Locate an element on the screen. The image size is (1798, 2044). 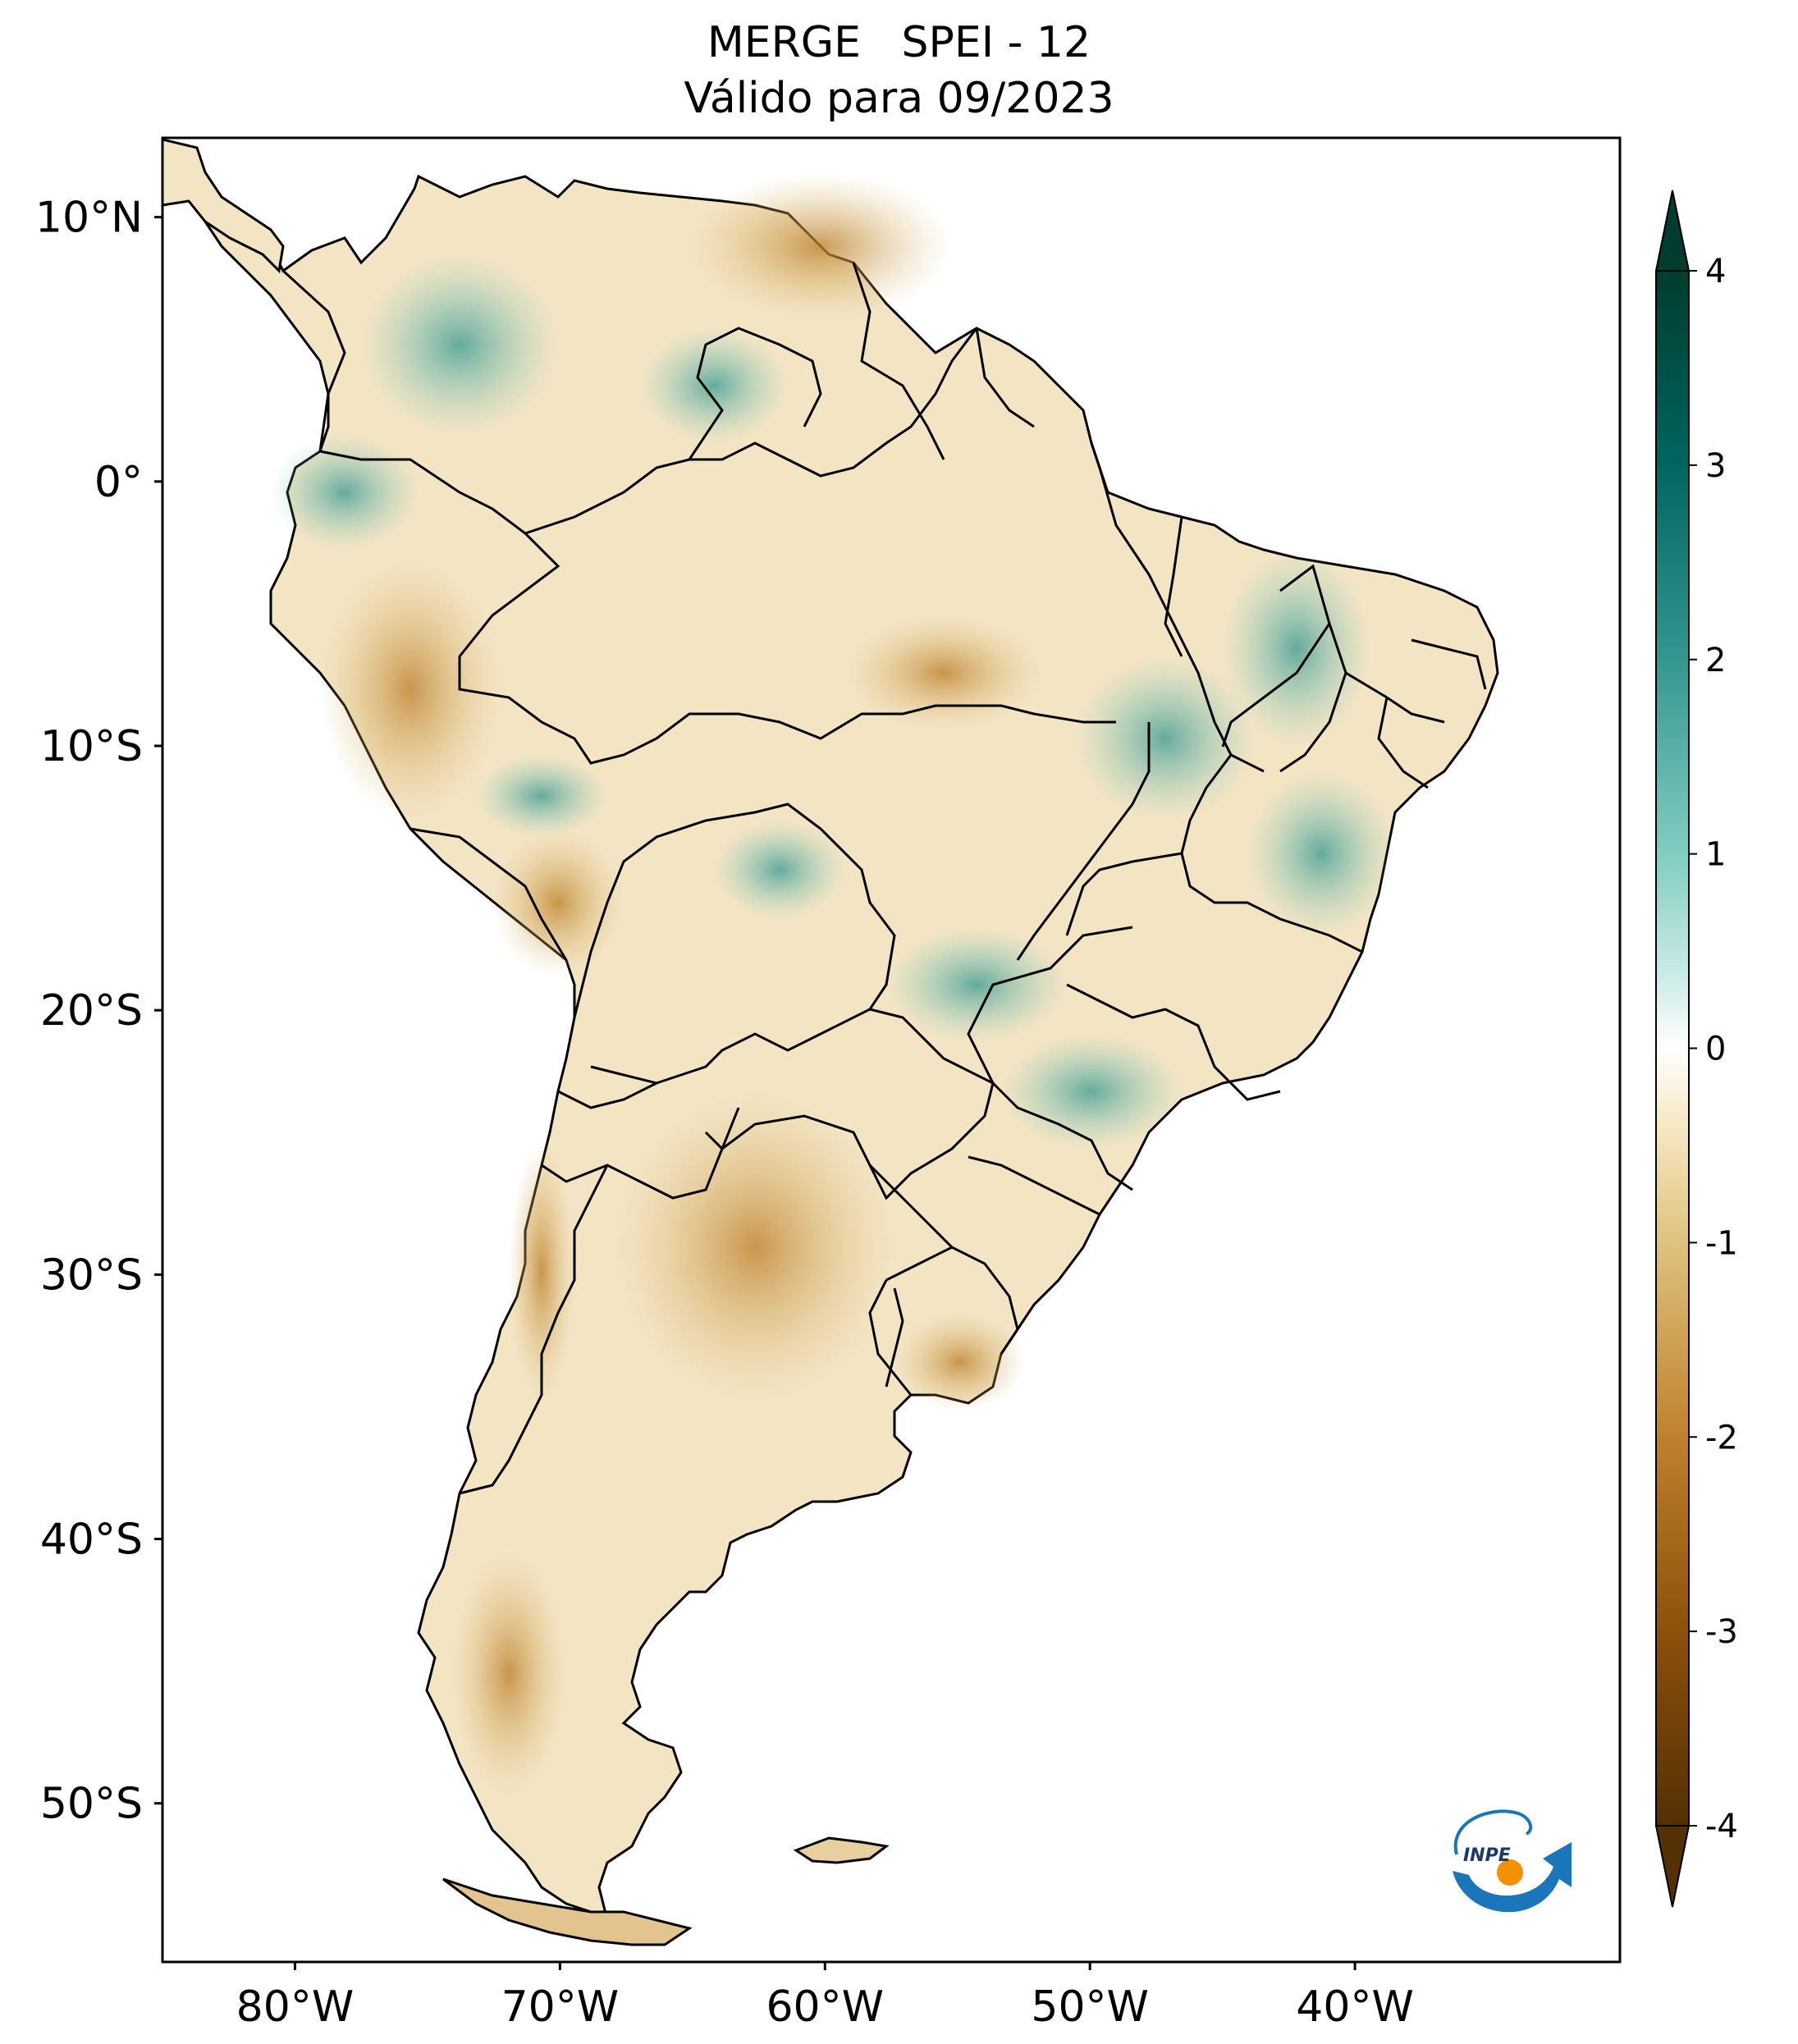
longitude-axis: 80°W 70°W 60°W 50°W 40°W is located at coordinates (825, 1997).